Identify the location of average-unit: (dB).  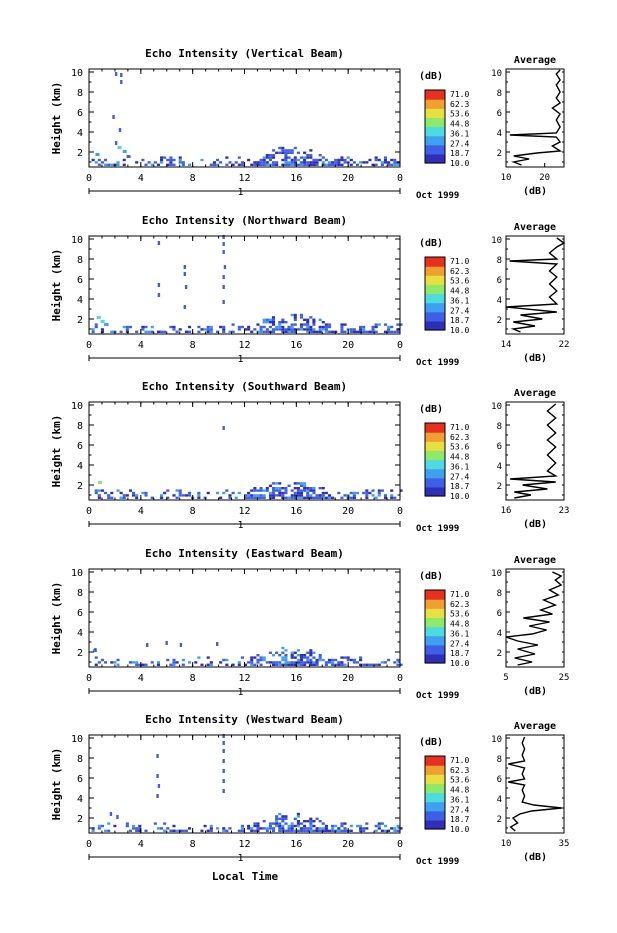
(535, 524).